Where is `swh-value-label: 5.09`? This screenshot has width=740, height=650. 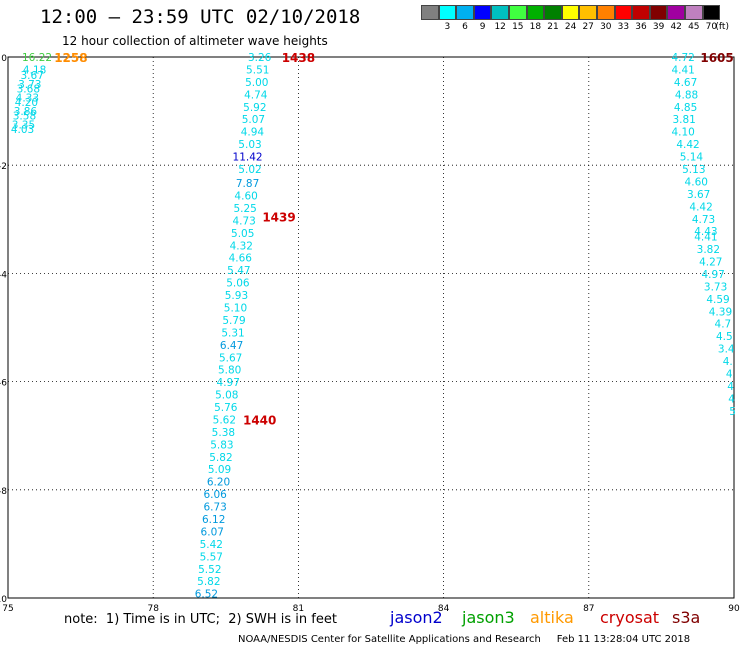 swh-value-label: 5.09 is located at coordinates (219, 470).